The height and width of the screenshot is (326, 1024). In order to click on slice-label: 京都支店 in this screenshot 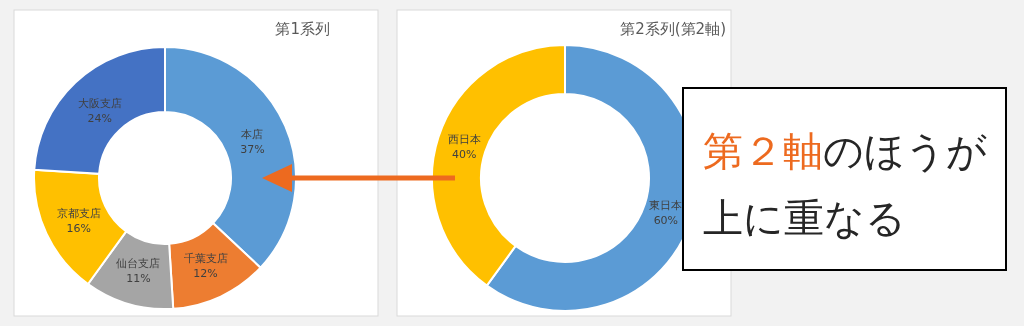, I will do `click(78, 213)`.